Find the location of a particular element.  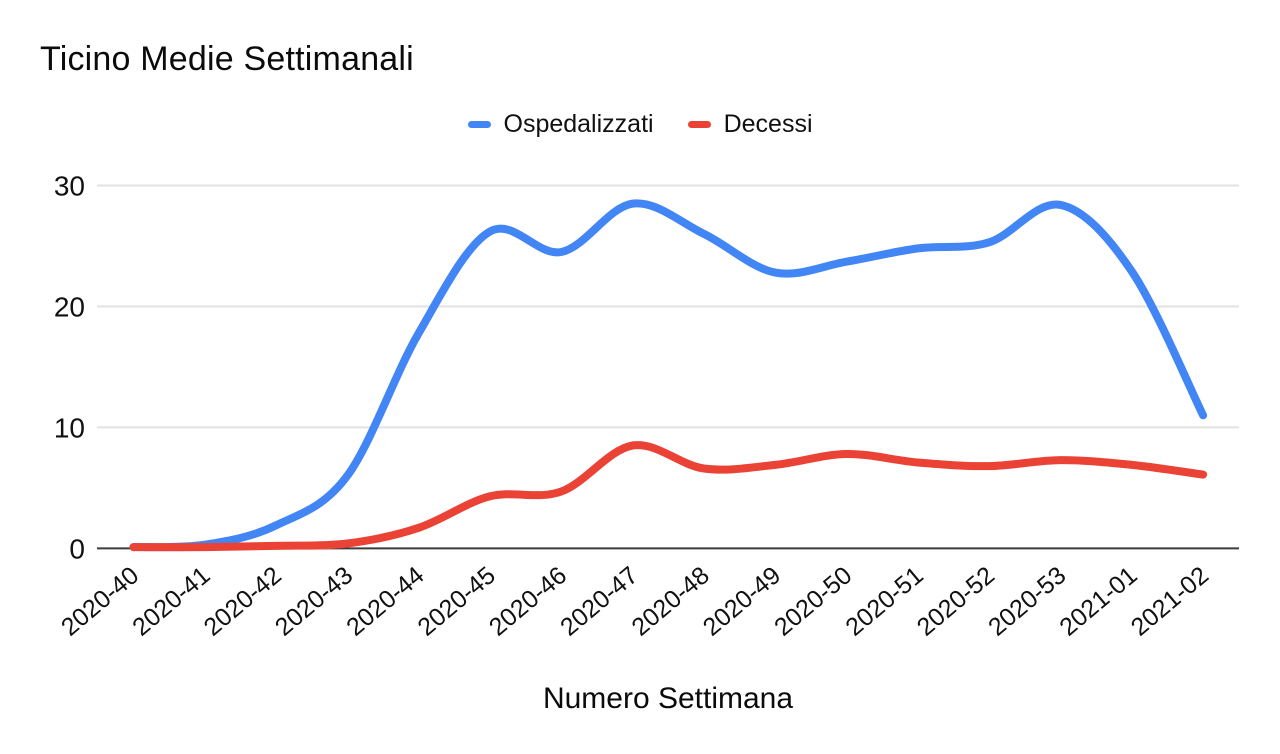

x-tick-label: 2020-45 is located at coordinates (457, 601).